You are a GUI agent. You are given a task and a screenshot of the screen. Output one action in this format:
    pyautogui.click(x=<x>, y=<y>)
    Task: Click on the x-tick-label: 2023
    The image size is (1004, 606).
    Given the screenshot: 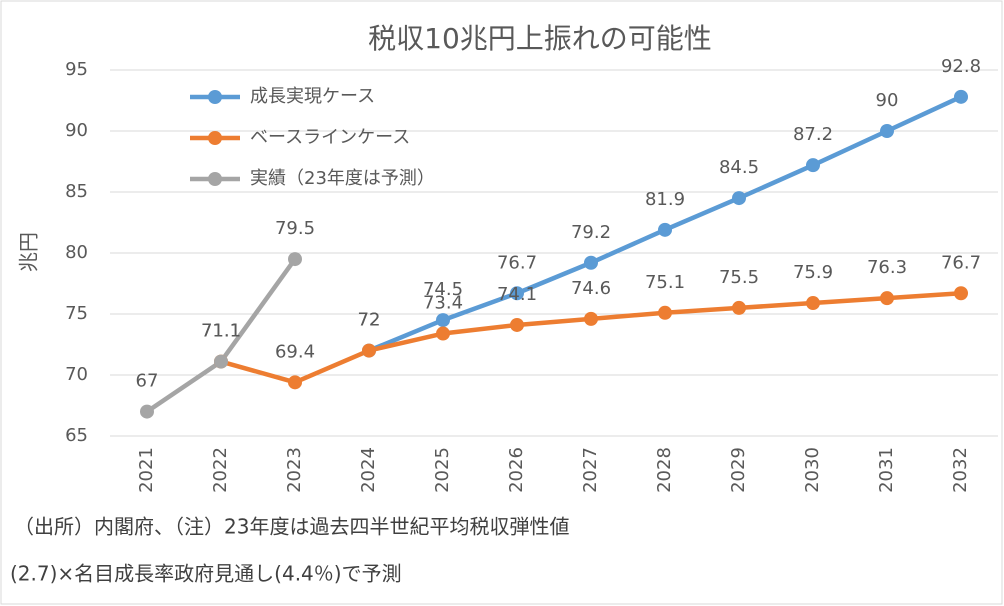 What is the action you would take?
    pyautogui.click(x=294, y=470)
    